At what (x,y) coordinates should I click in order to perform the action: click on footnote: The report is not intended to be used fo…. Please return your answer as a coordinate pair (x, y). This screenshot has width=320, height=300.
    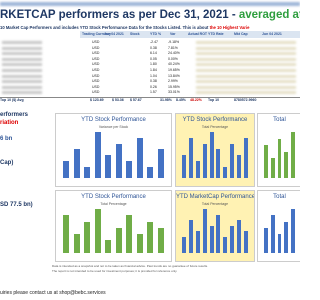
    Looking at the image, I should click on (115, 271).